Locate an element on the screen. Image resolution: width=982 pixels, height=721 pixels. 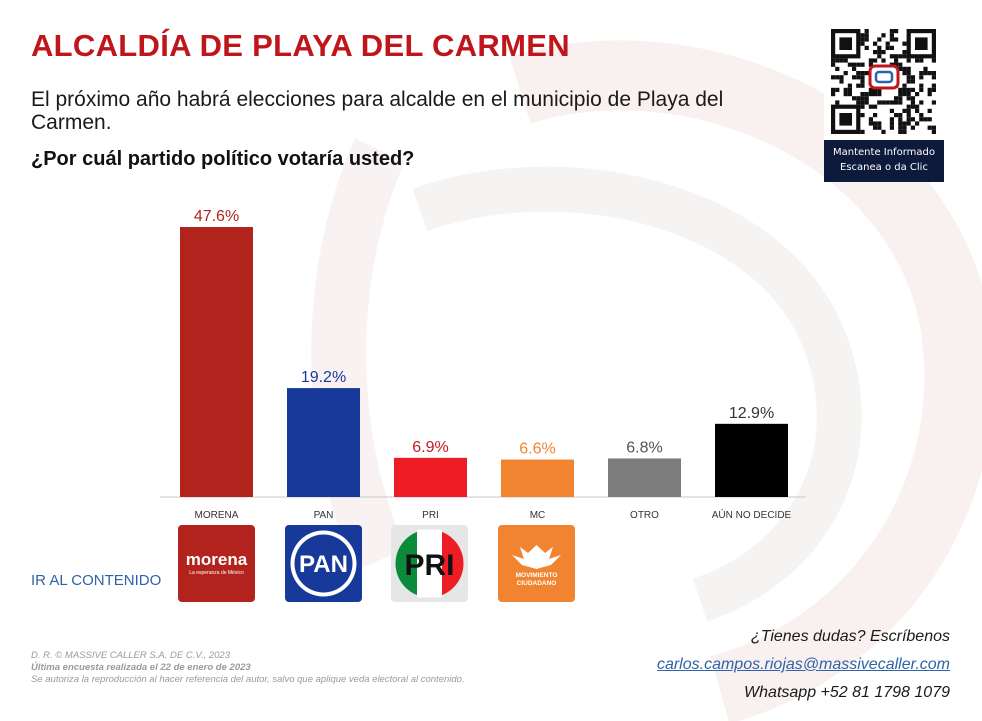
value-label: 19.2% is located at coordinates (323, 377).